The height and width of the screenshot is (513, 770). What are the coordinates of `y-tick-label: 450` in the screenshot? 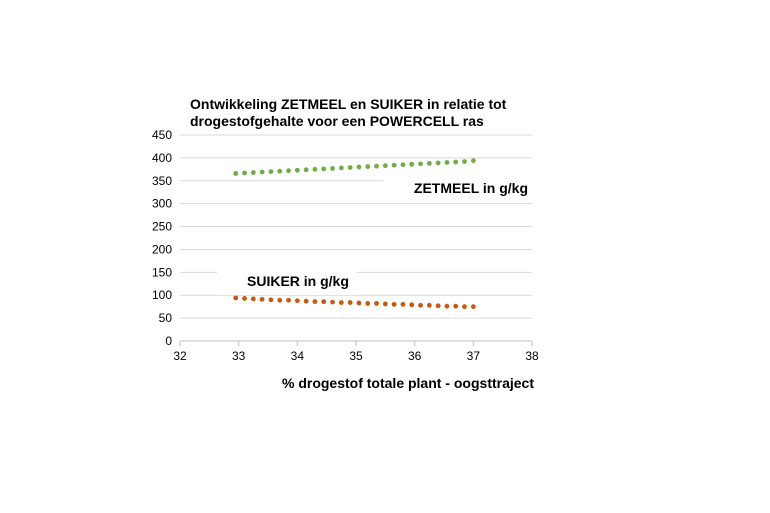 It's located at (162, 135).